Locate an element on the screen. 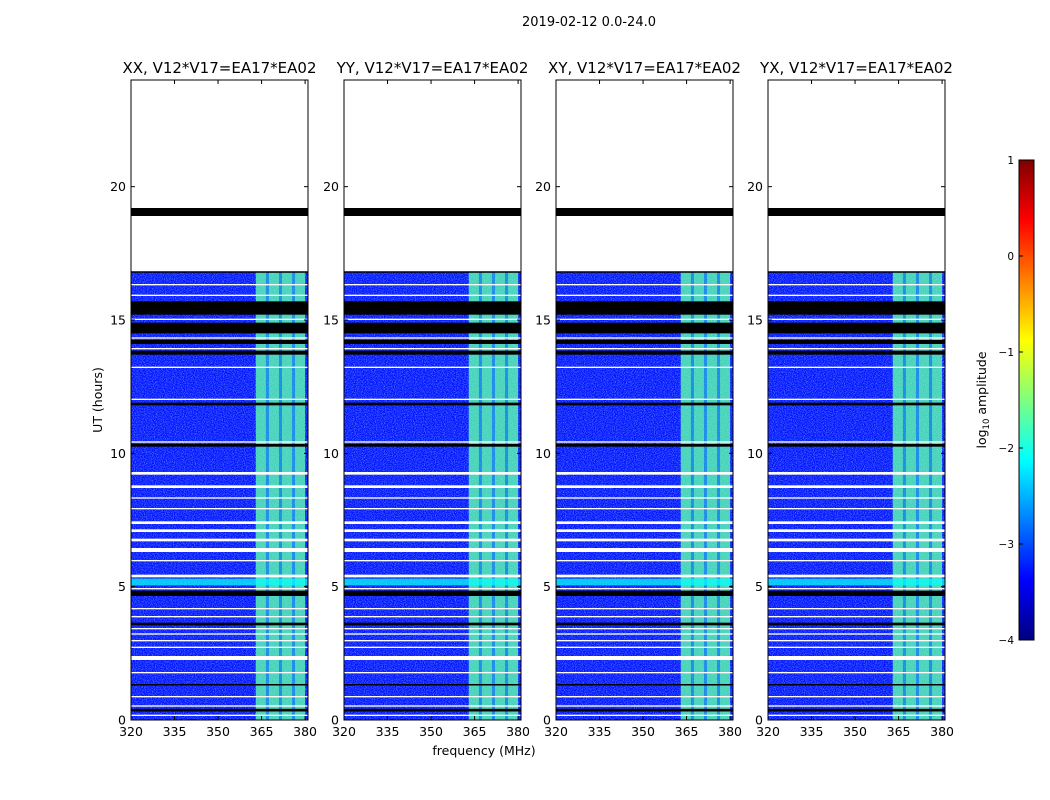 The height and width of the screenshot is (800, 1050). colorbar-label-rest: amplitude is located at coordinates (981, 384).